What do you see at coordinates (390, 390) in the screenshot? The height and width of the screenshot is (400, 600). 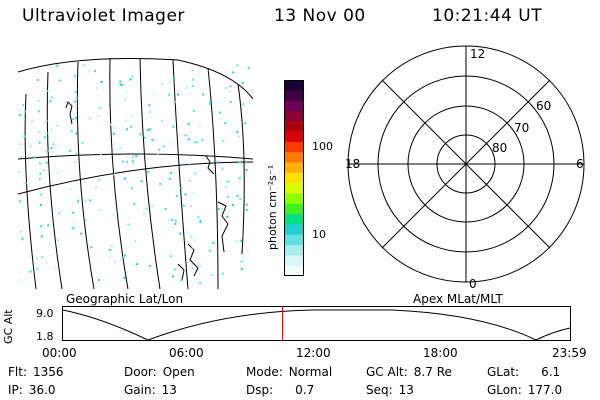 I see `status-seq: Seq: 13` at bounding box center [390, 390].